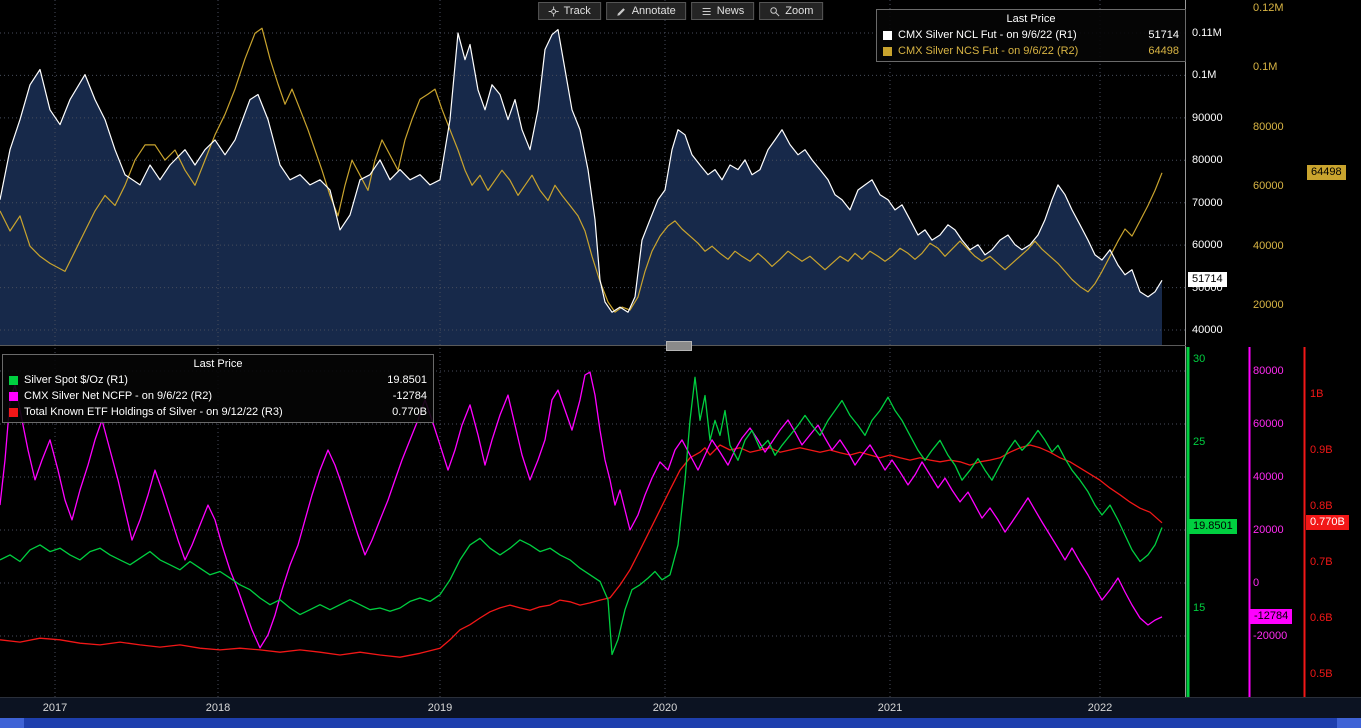 This screenshot has height=728, width=1361. I want to click on axis-tick-top-R2: 80000, so click(1268, 126).